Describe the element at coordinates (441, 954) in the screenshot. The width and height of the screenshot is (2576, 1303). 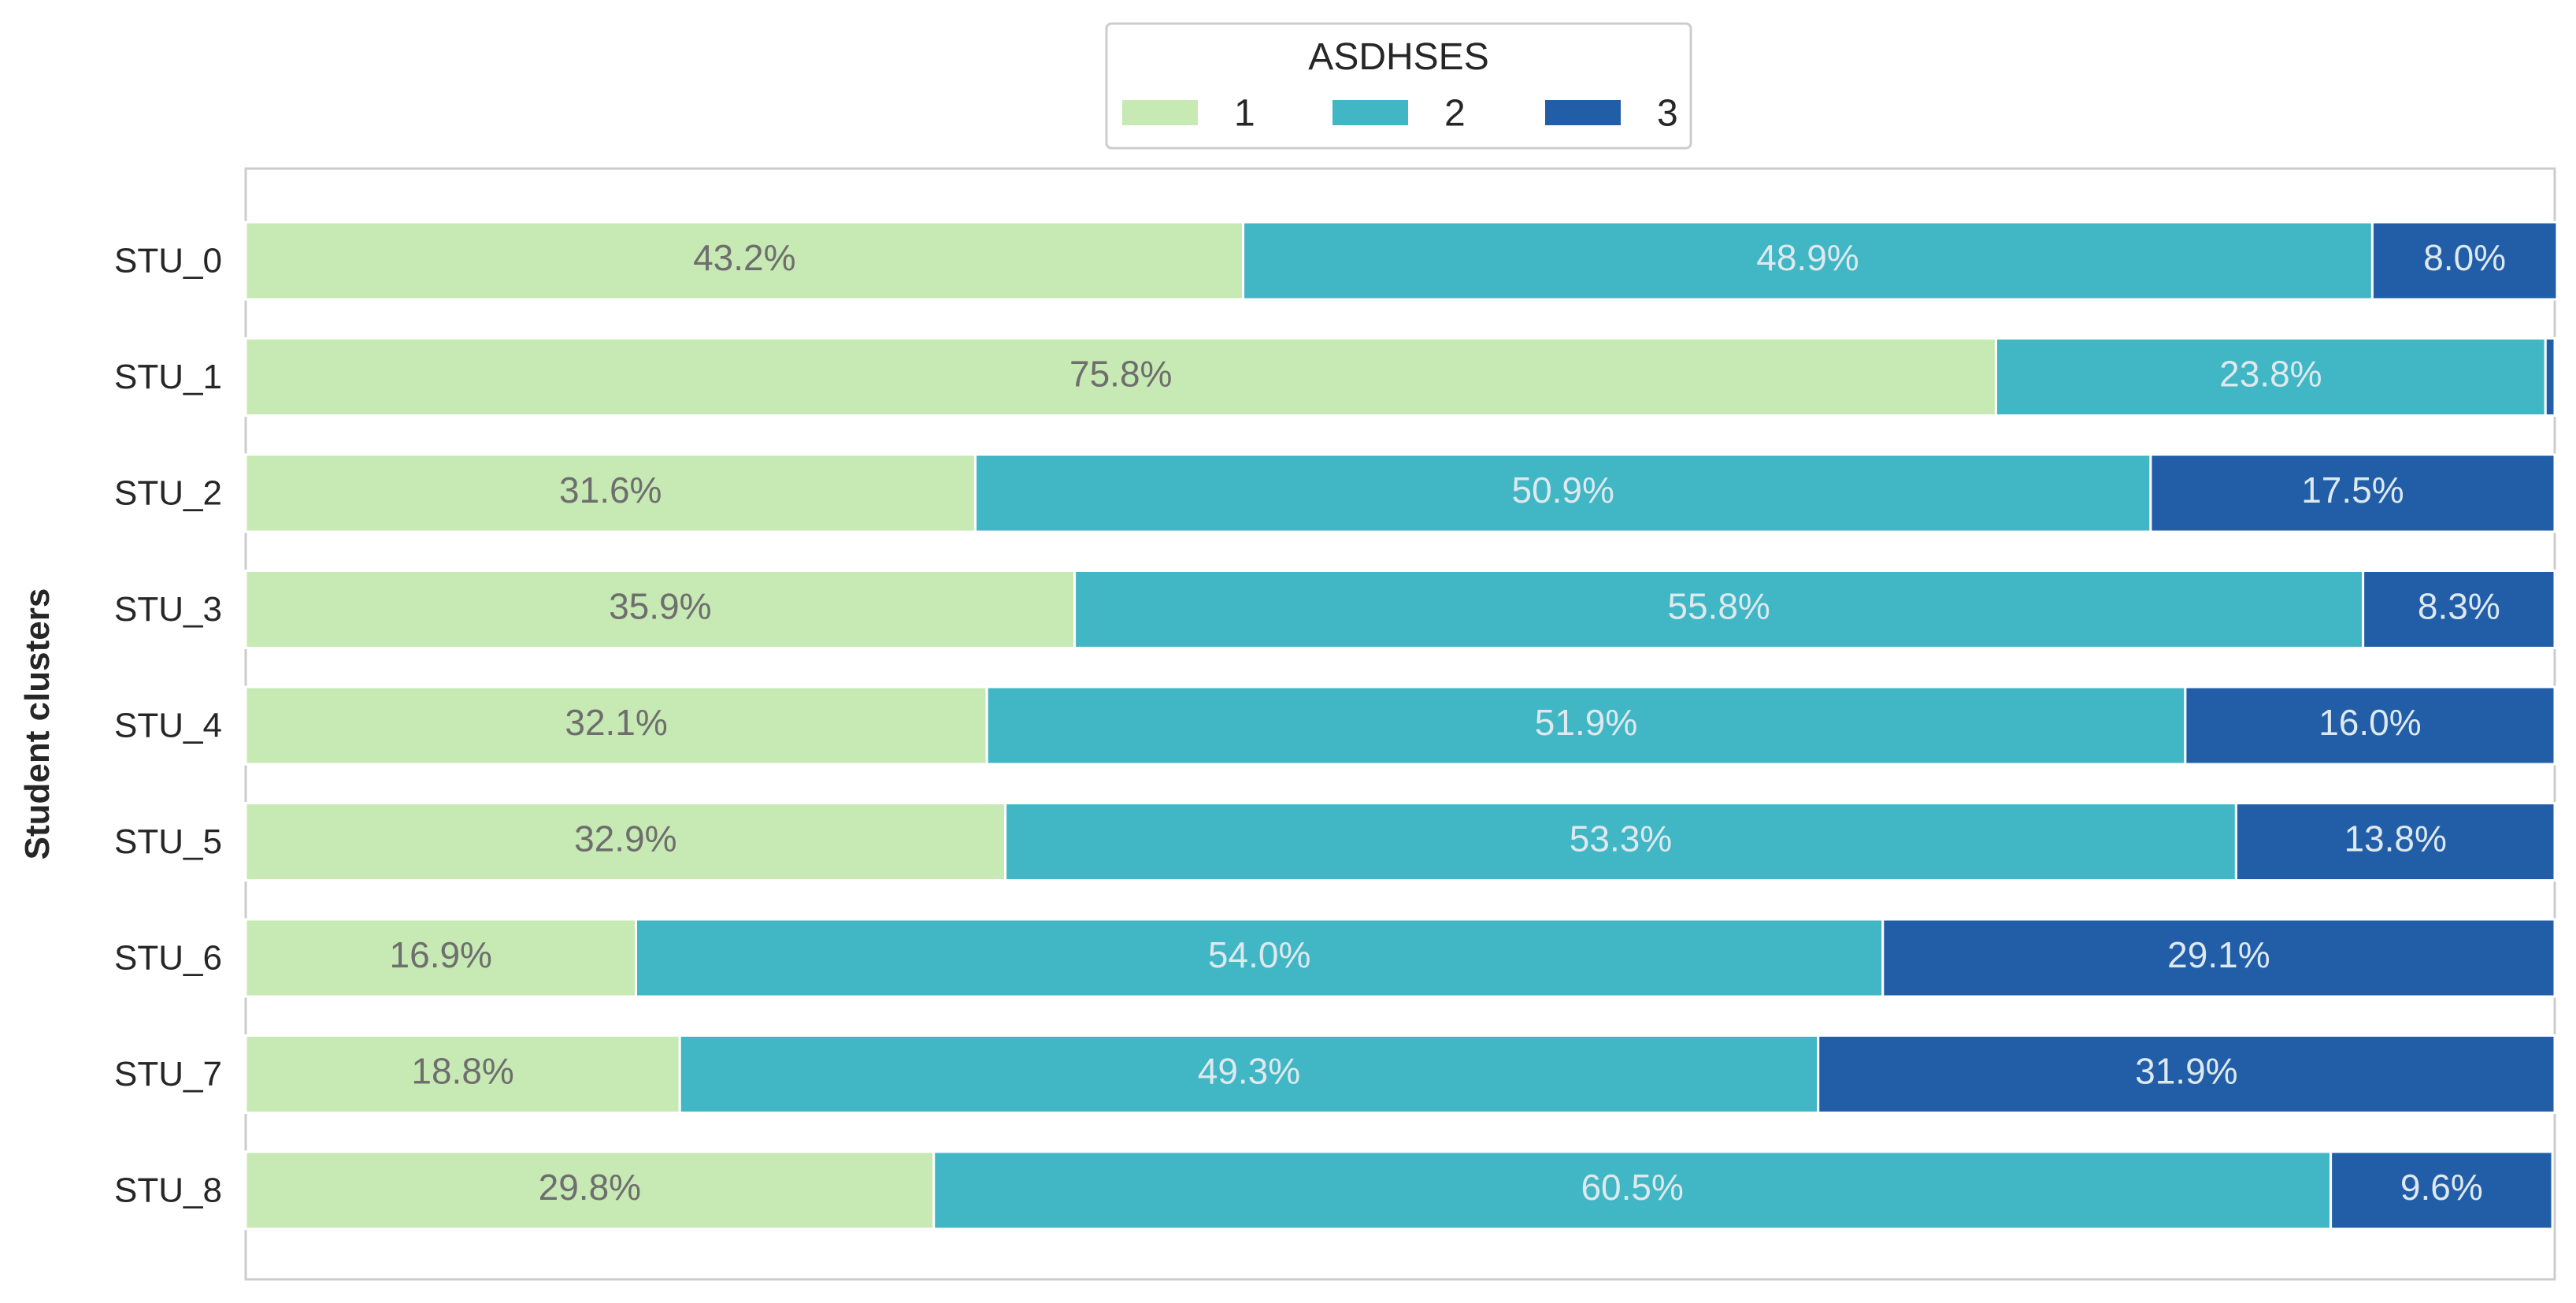
I see `bar-value-label: 16.9%` at that location.